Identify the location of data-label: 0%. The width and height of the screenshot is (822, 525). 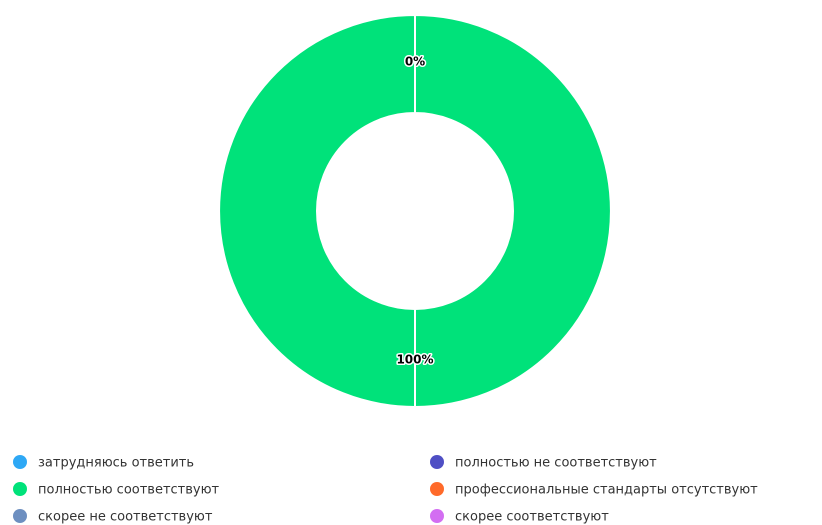
(415, 62).